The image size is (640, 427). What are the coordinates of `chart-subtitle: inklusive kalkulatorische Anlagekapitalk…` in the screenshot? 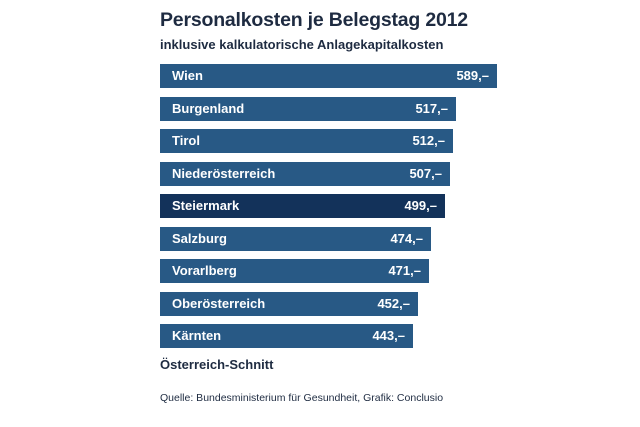 It's located at (302, 44).